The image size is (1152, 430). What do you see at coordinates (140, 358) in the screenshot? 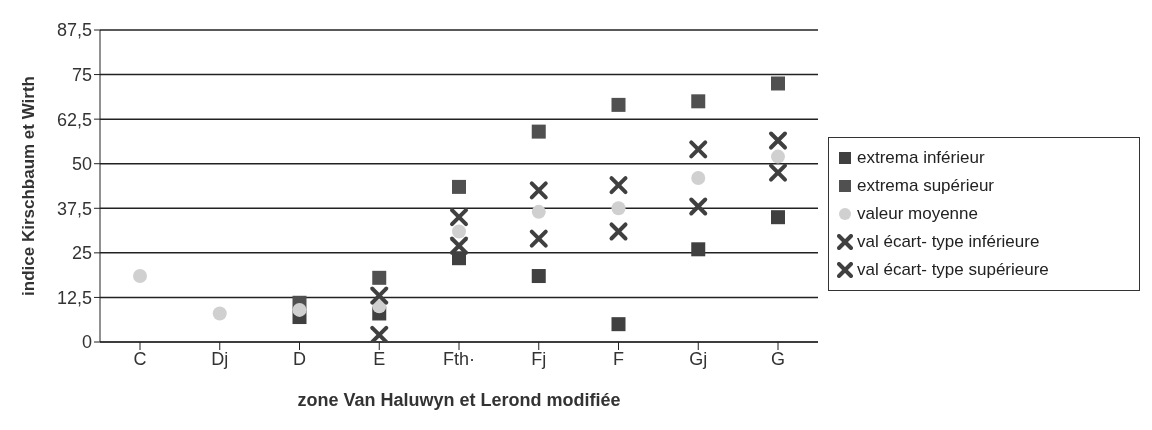
I see `x-tick-label: C` at bounding box center [140, 358].